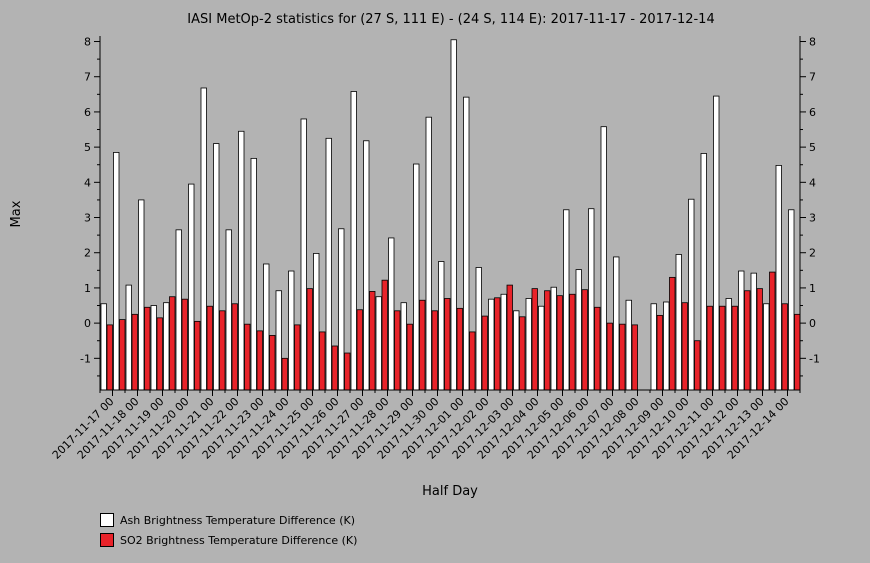  I want to click on y-tick-label-right: 6, so click(812, 112).